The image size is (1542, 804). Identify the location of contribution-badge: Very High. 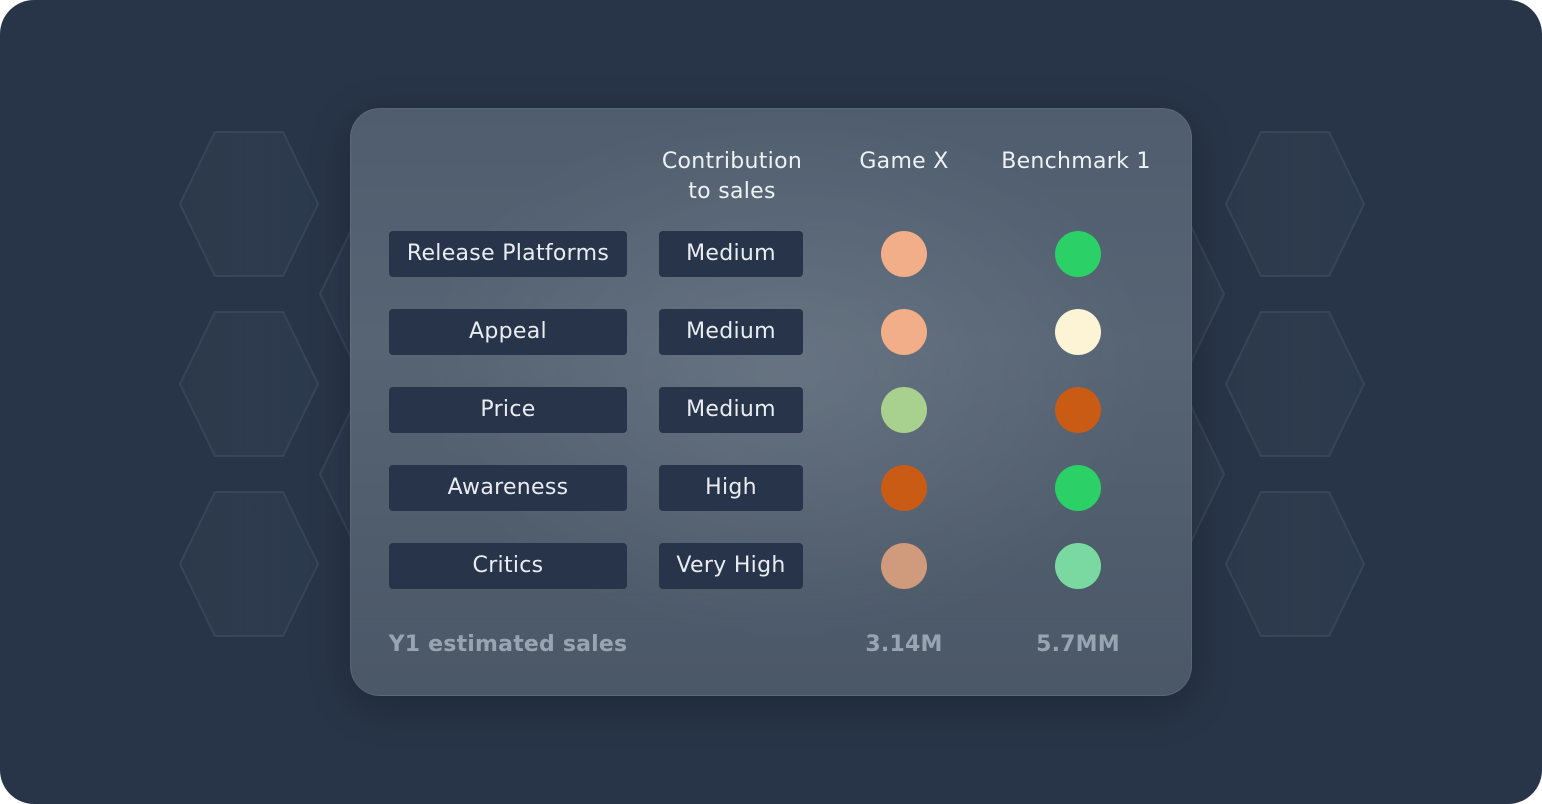
(731, 566).